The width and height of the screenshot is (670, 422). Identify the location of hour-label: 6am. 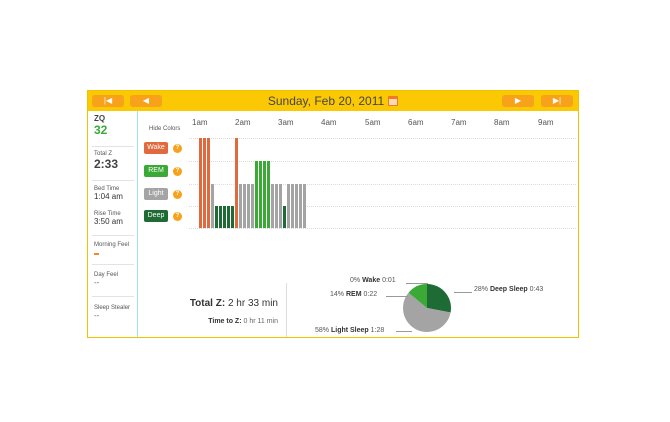
(416, 122).